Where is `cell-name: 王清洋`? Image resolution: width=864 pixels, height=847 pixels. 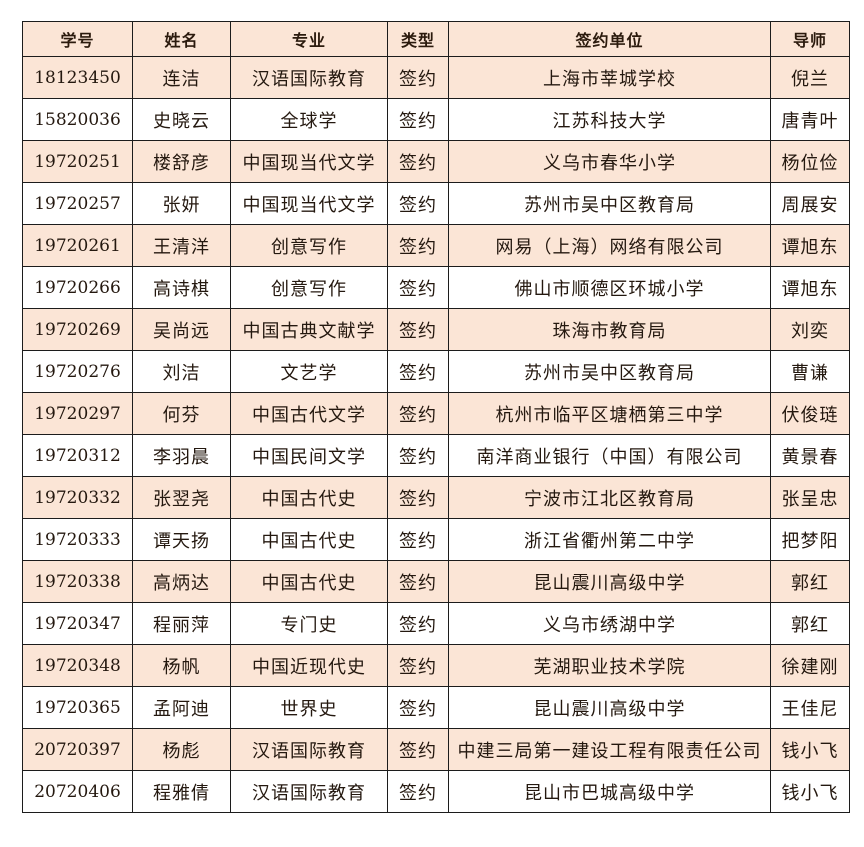
cell-name: 王清洋 is located at coordinates (181, 245).